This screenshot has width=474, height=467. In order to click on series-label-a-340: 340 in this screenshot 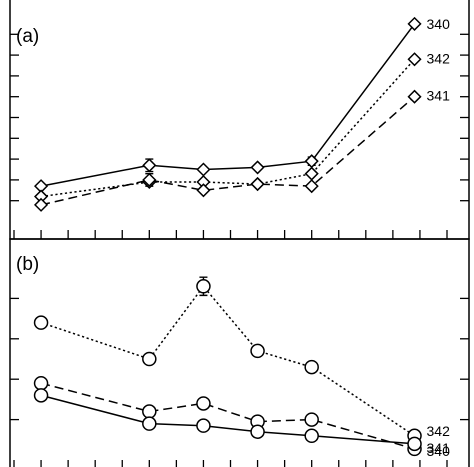, I will do `click(439, 24)`.